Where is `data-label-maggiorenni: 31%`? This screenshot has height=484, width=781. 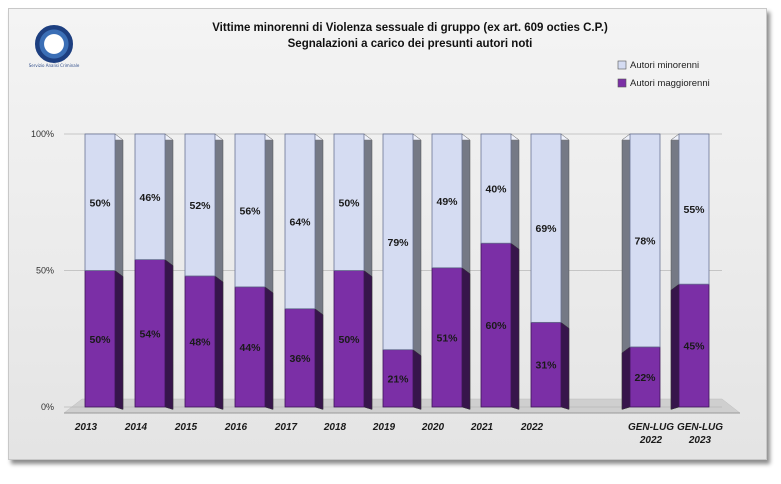 data-label-maggiorenni: 31% is located at coordinates (546, 366).